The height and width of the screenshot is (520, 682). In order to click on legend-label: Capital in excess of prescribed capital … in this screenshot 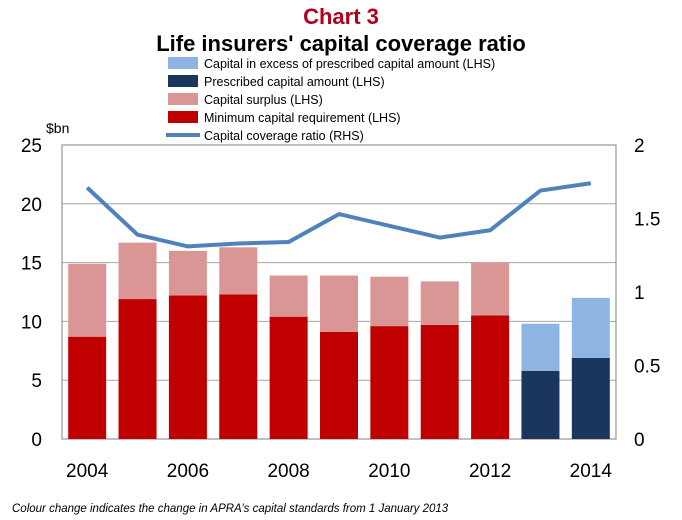, I will do `click(349, 64)`.